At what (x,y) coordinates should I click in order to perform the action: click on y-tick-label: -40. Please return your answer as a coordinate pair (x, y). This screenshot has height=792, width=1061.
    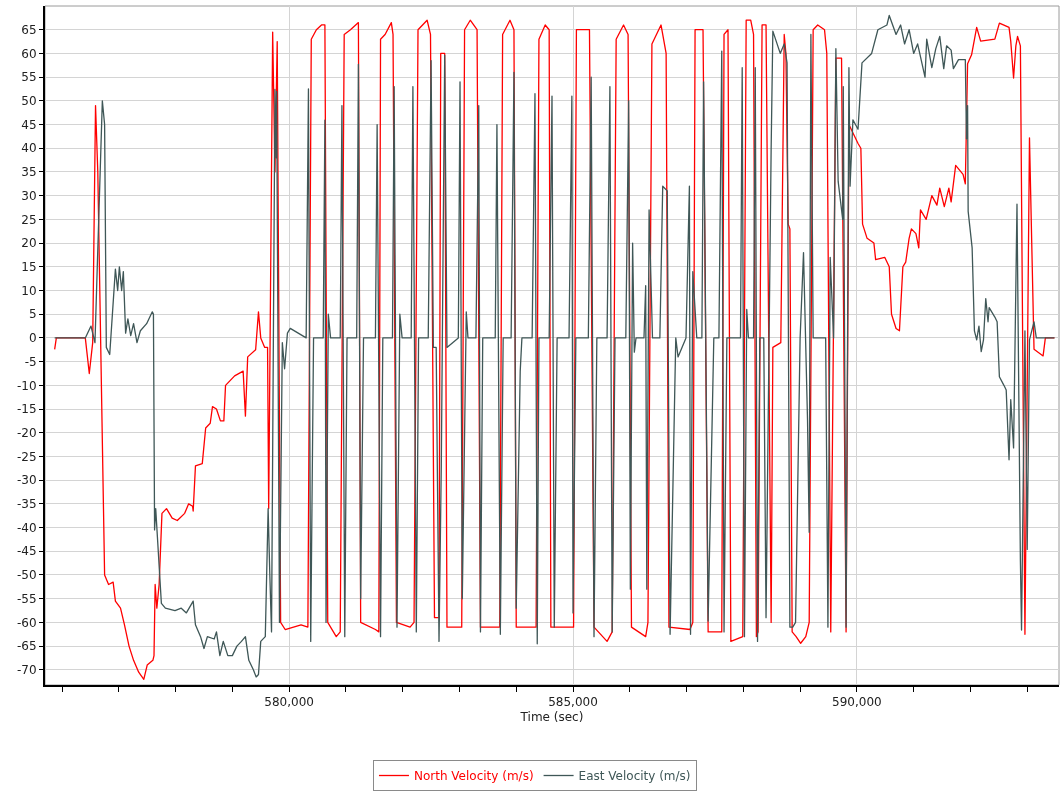
    Looking at the image, I should click on (26, 527).